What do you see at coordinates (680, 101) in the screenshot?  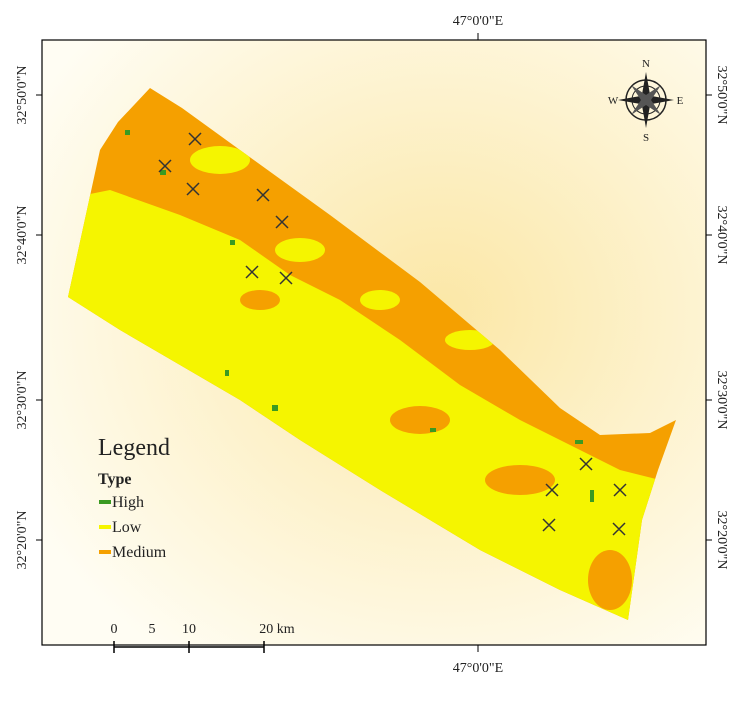 I see `compass-label: E` at bounding box center [680, 101].